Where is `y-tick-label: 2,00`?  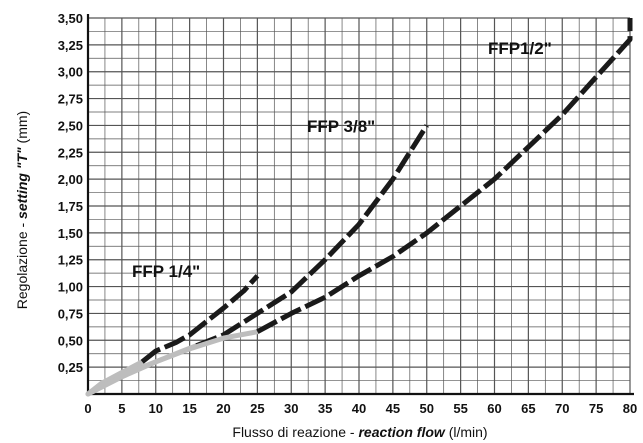
y-tick-label: 2,00 is located at coordinates (70, 179).